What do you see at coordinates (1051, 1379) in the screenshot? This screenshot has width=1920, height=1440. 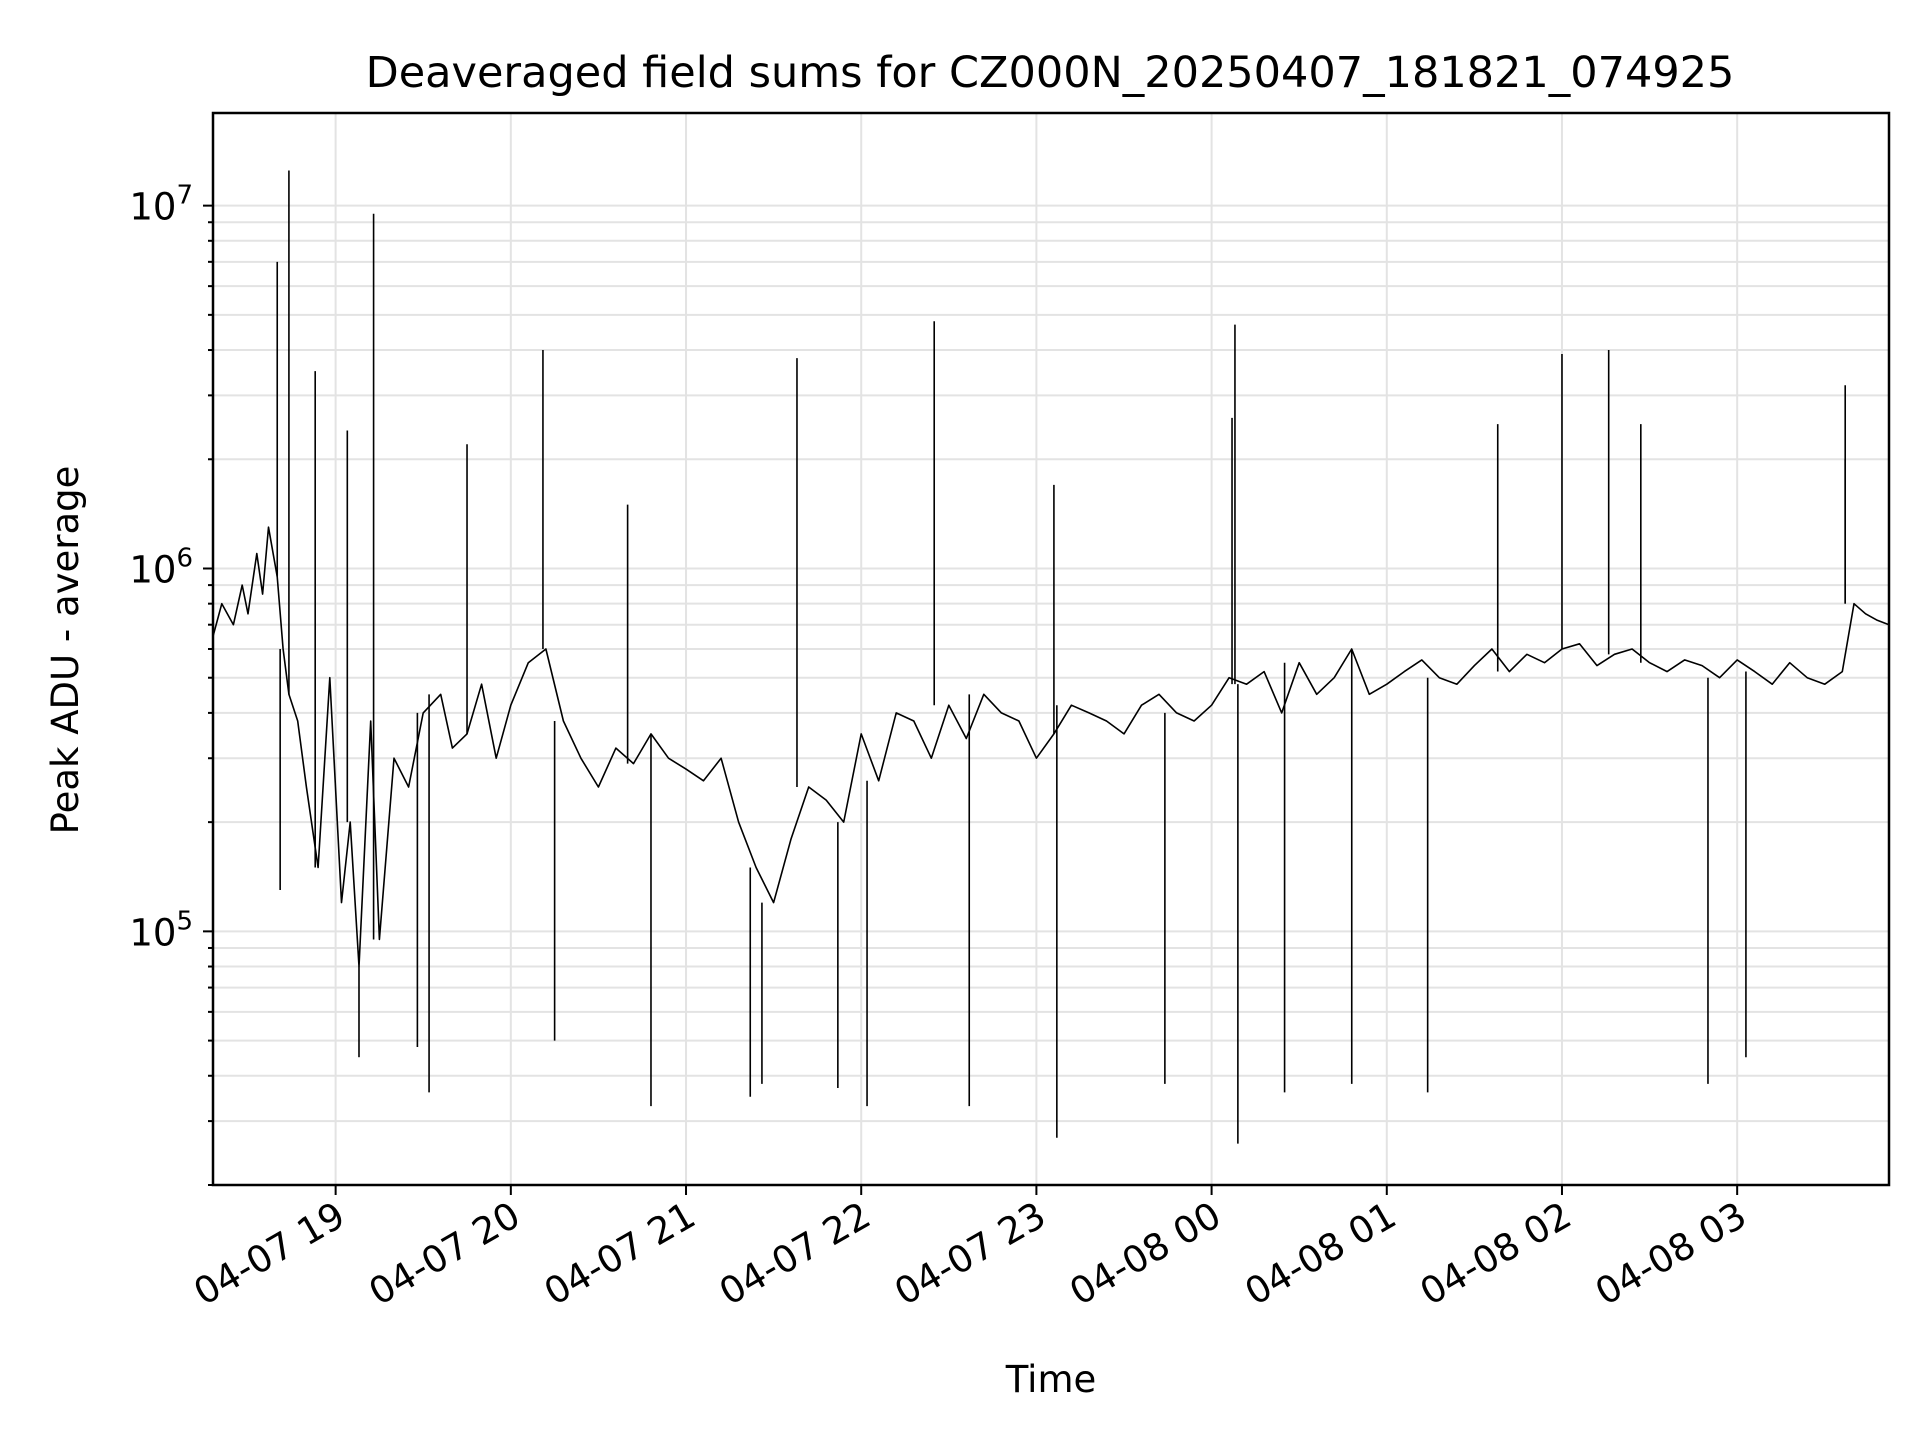 I see `x-axis-label: Time` at bounding box center [1051, 1379].